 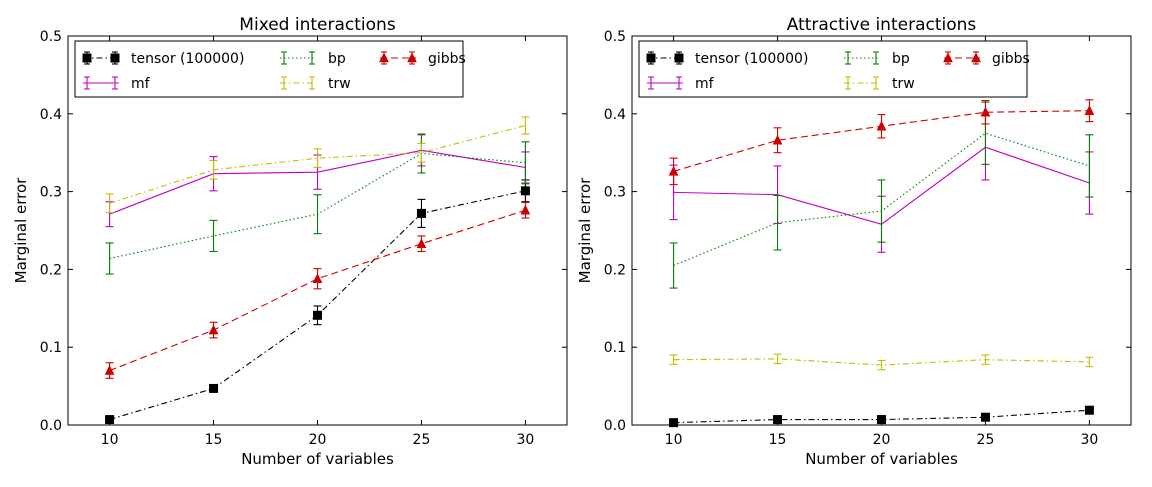 What do you see at coordinates (317, 25) in the screenshot?
I see `chart-title: Mixed interactions` at bounding box center [317, 25].